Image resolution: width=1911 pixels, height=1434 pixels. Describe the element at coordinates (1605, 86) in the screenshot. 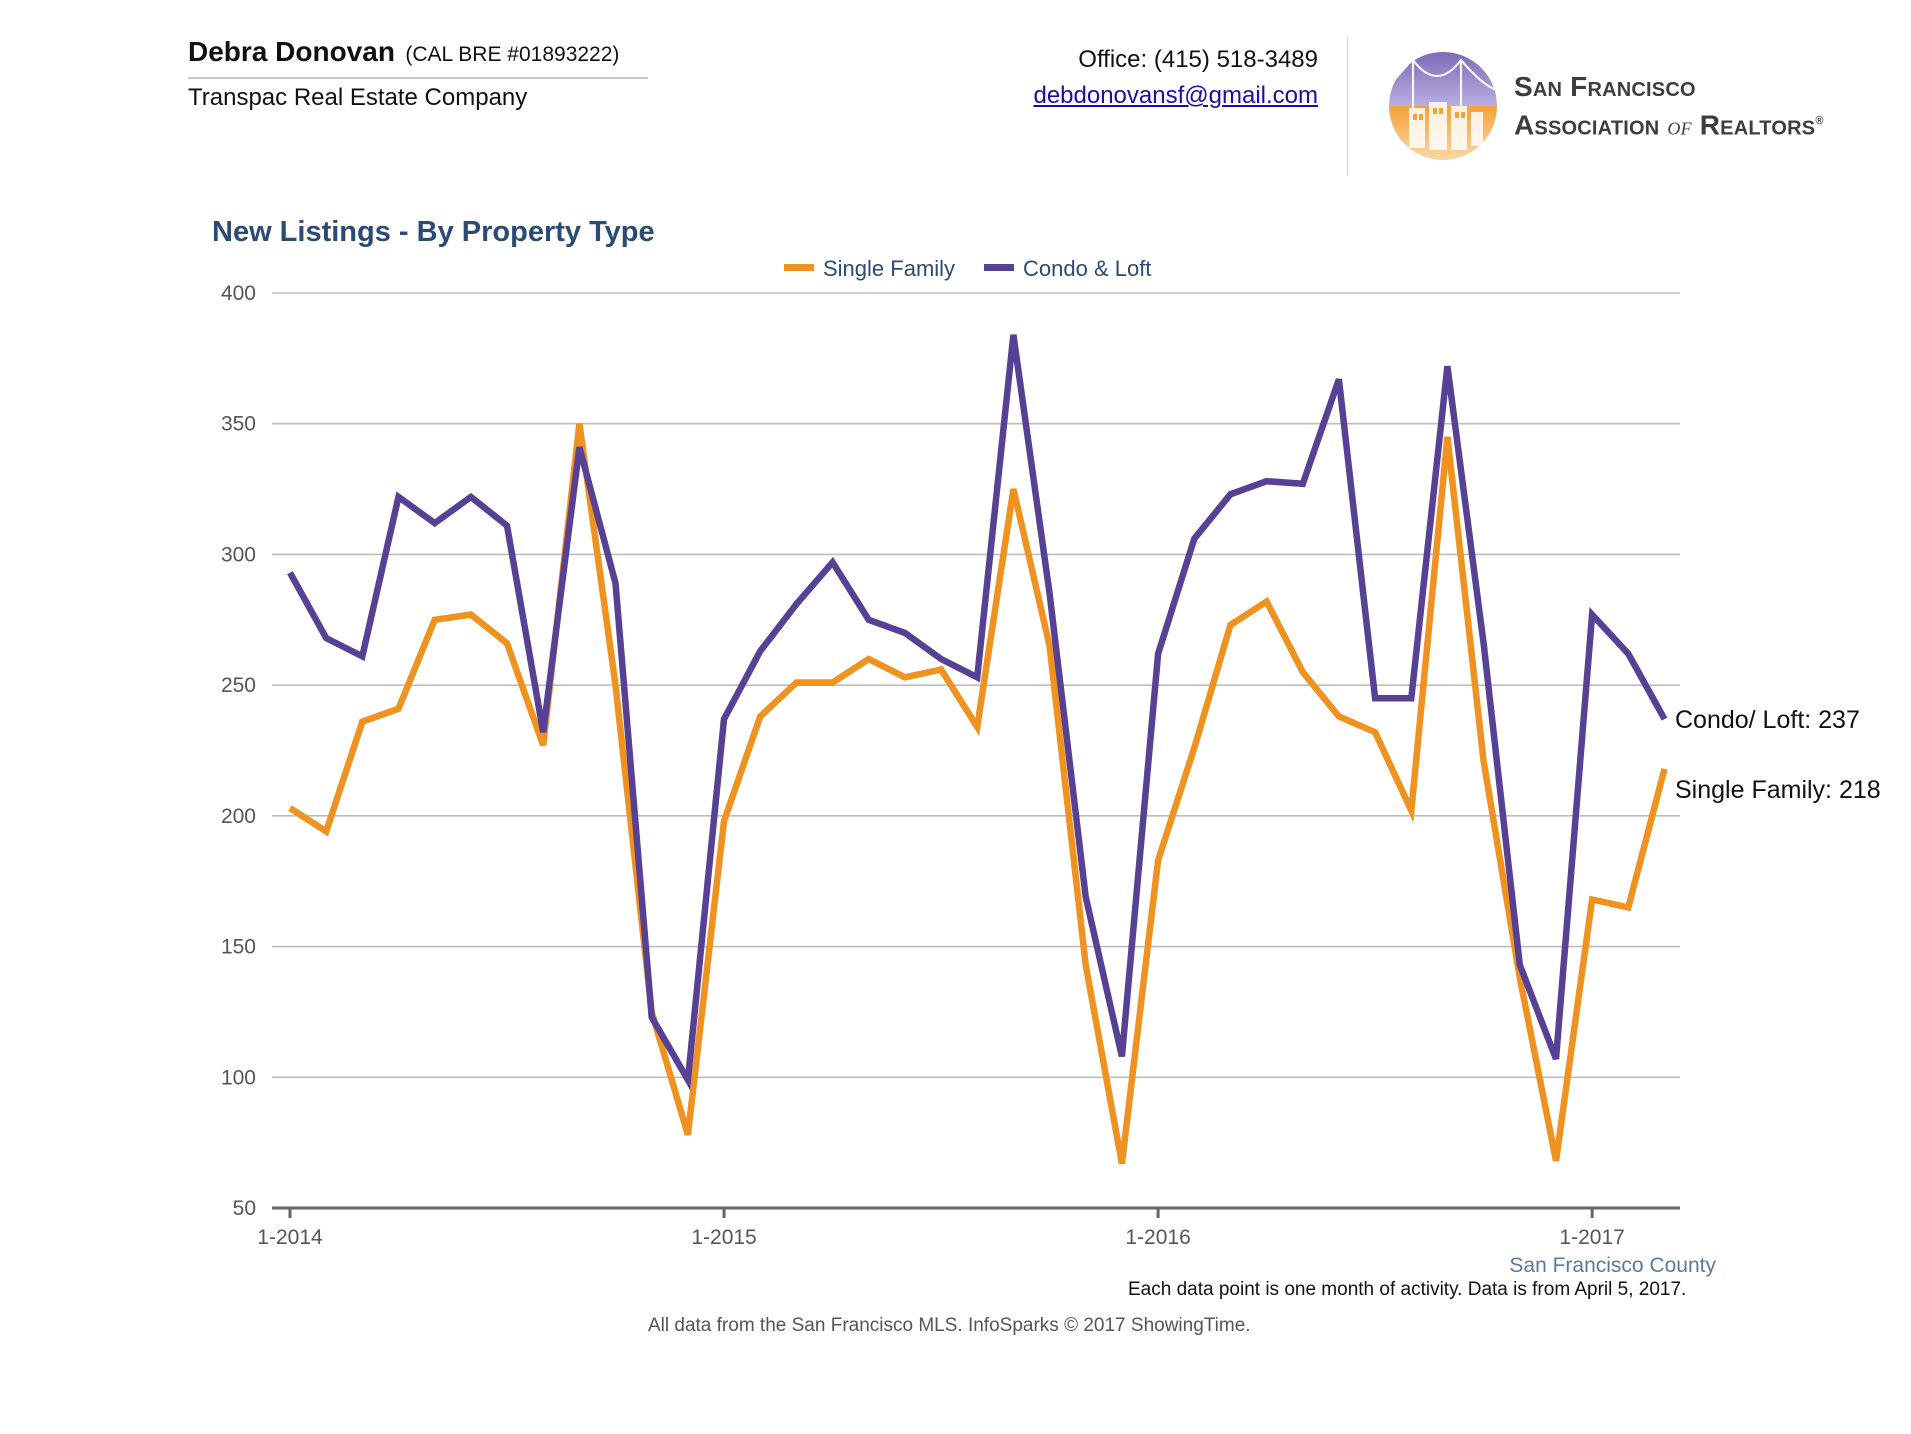

I see `logo-line-1: San Francisco` at that location.